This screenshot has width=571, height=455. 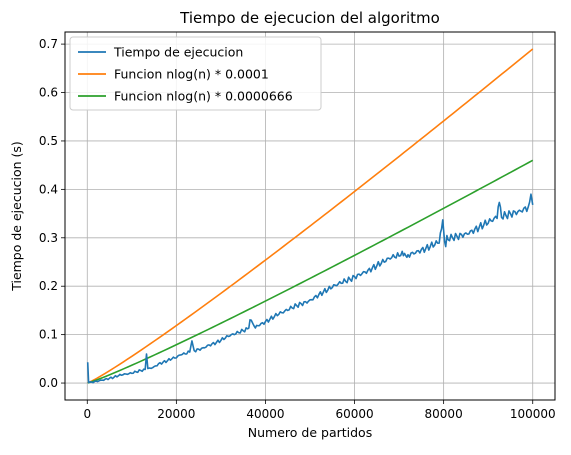 I want to click on legend-label: Funcion nlog(n) * 0.0000666, so click(x=203, y=96).